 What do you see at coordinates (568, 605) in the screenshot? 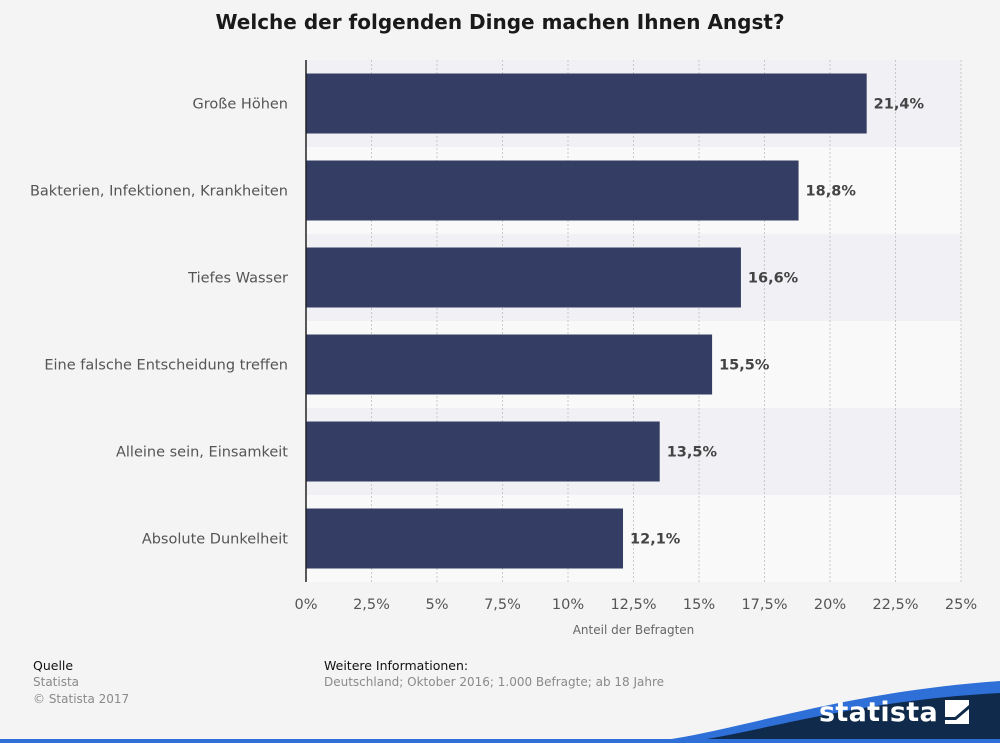
I see `x-tick-label: 10%` at bounding box center [568, 605].